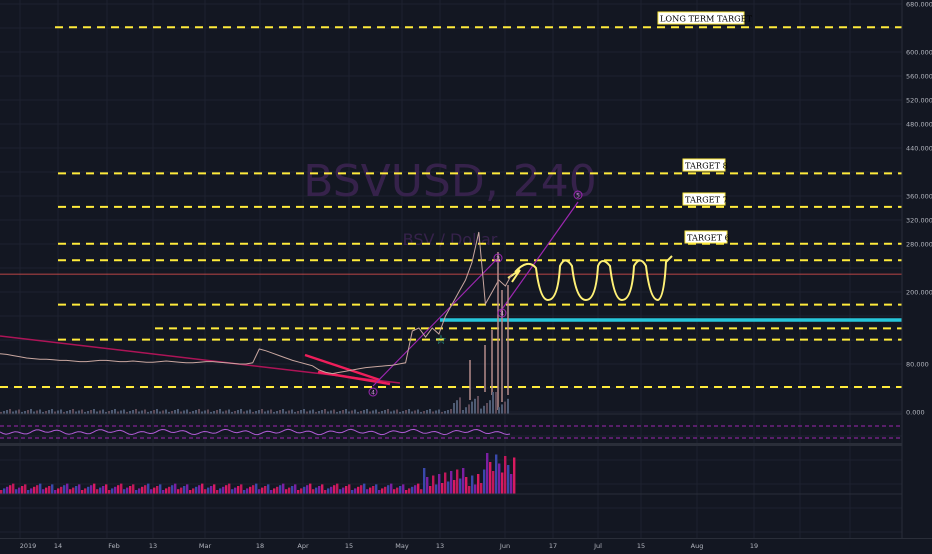 This screenshot has width=932, height=554. Describe the element at coordinates (402, 546) in the screenshot. I see `time-axis-label: May` at that location.